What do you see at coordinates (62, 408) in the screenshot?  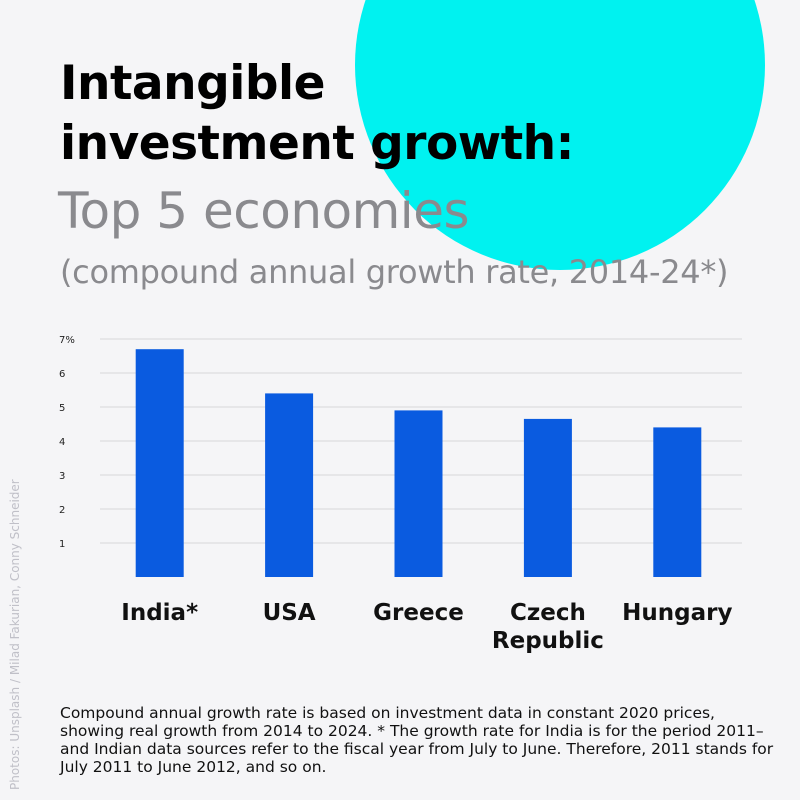 I see `y-tick-label: 5` at bounding box center [62, 408].